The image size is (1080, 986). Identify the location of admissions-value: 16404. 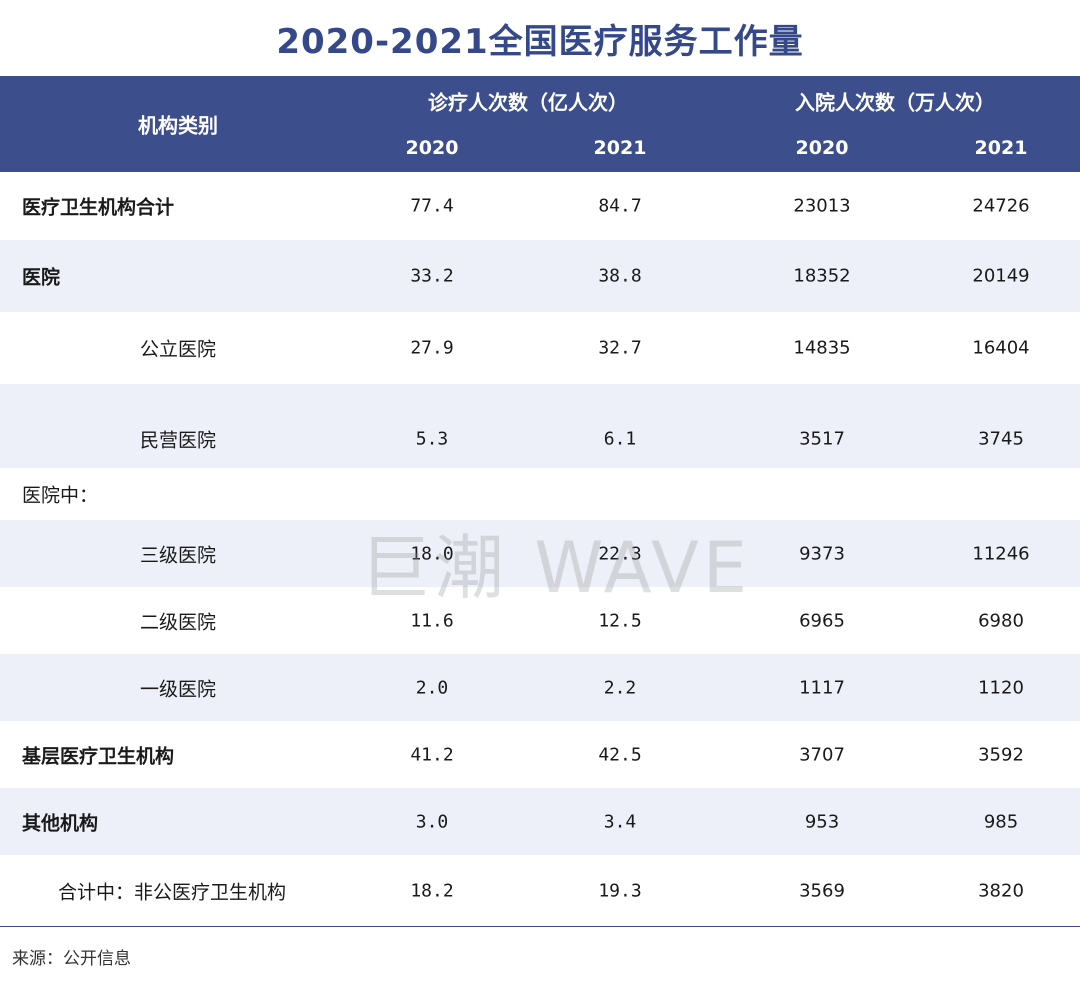
(1001, 348).